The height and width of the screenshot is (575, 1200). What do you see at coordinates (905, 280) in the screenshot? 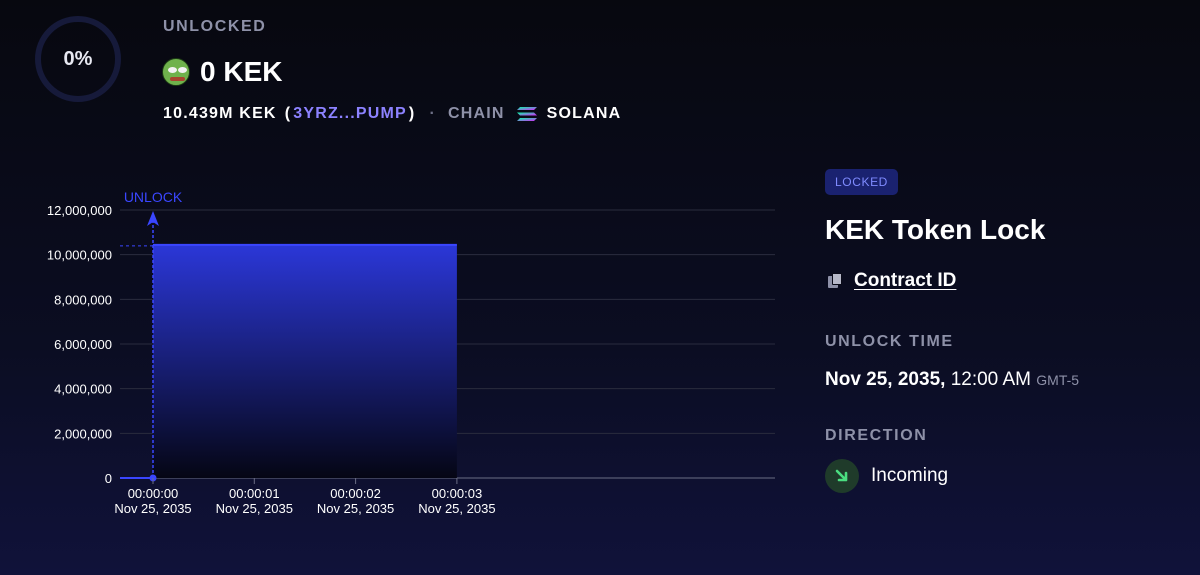
I see `contract-id-link: Contract ID` at bounding box center [905, 280].